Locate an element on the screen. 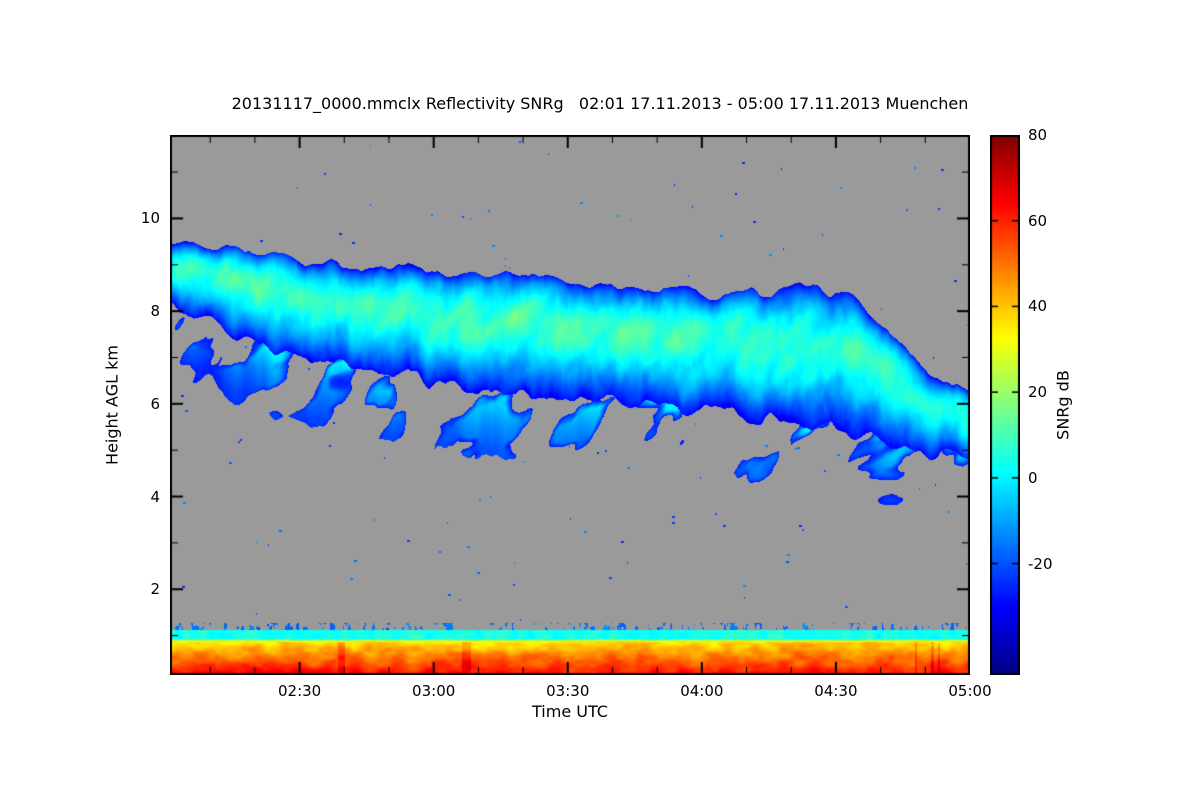 The width and height of the screenshot is (1200, 800). y-tick-label: 6 is located at coordinates (155, 403).